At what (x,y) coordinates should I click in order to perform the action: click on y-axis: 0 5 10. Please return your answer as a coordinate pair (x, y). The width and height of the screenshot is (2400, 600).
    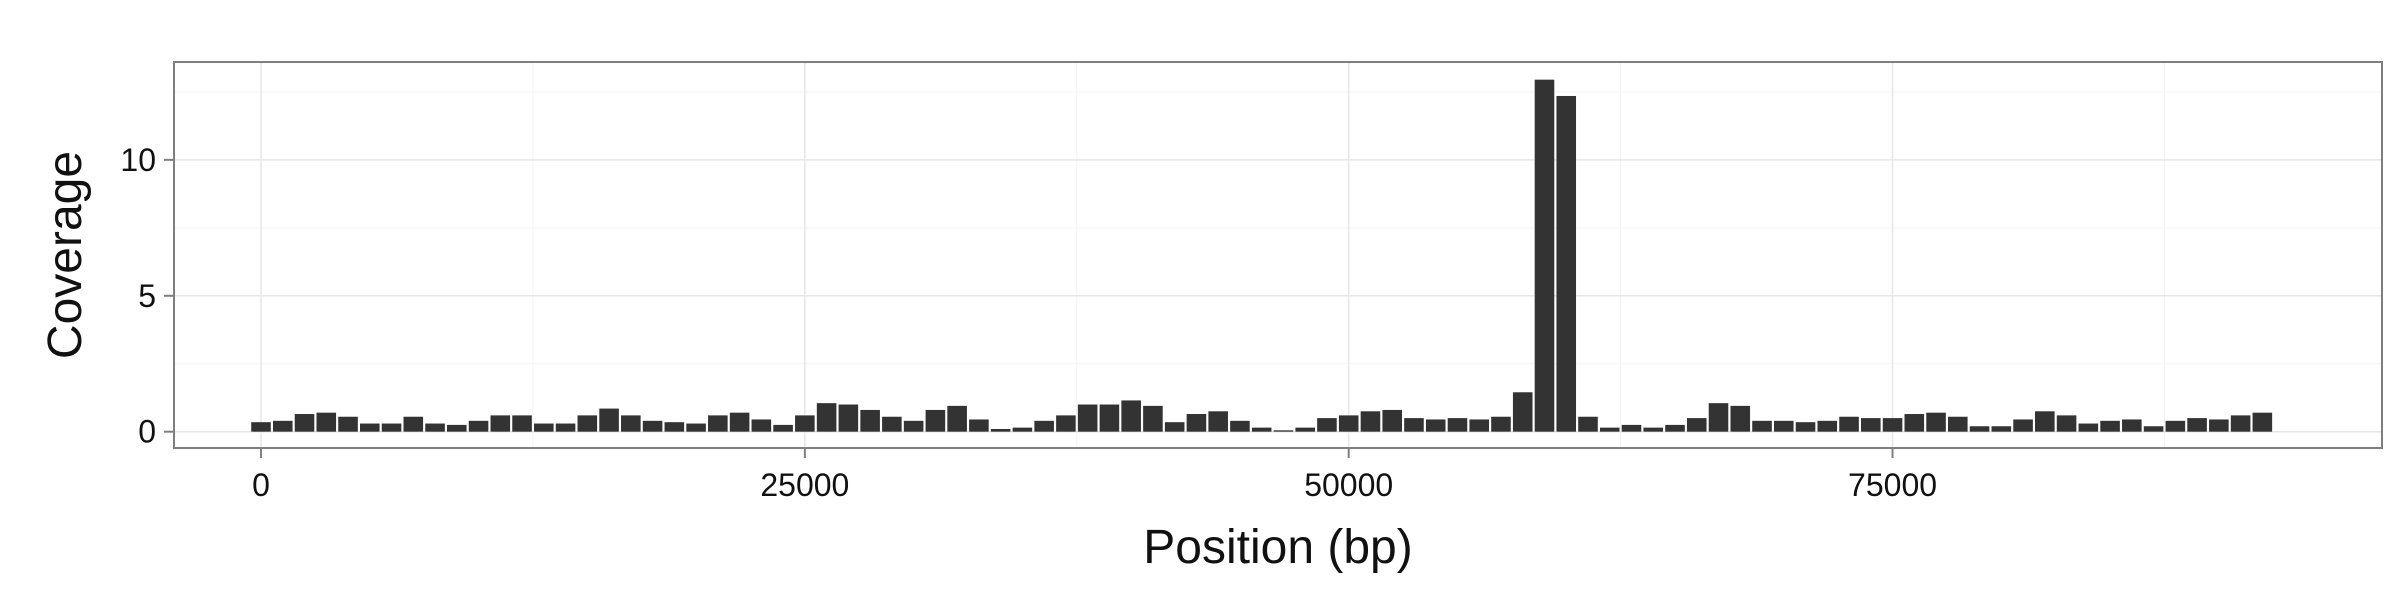
    Looking at the image, I should click on (147, 296).